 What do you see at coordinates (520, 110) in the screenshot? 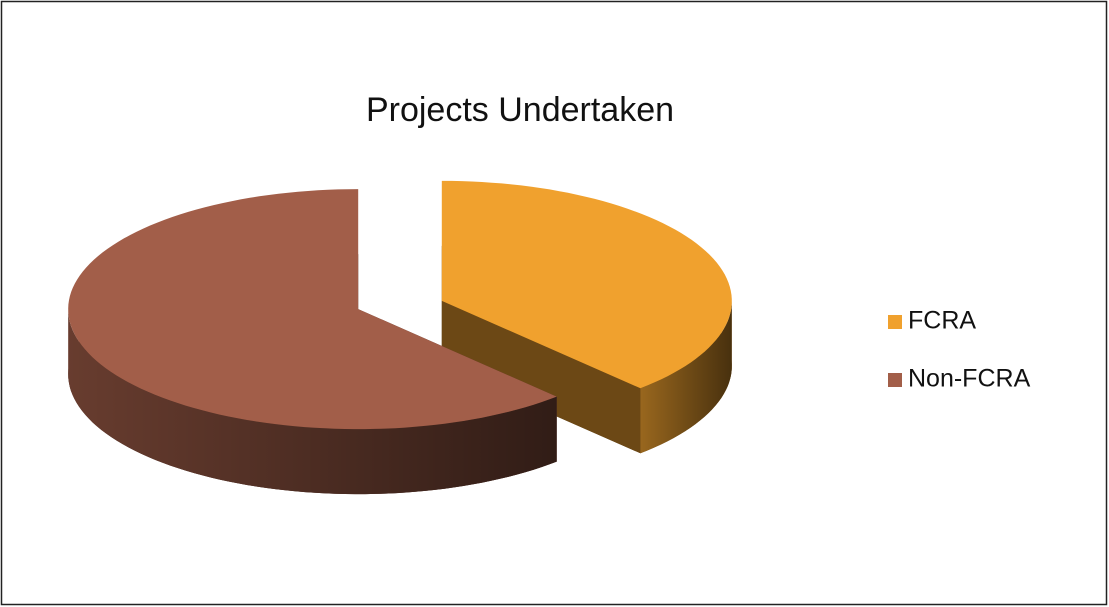
I see `chart-title: Projects Undertaken` at bounding box center [520, 110].